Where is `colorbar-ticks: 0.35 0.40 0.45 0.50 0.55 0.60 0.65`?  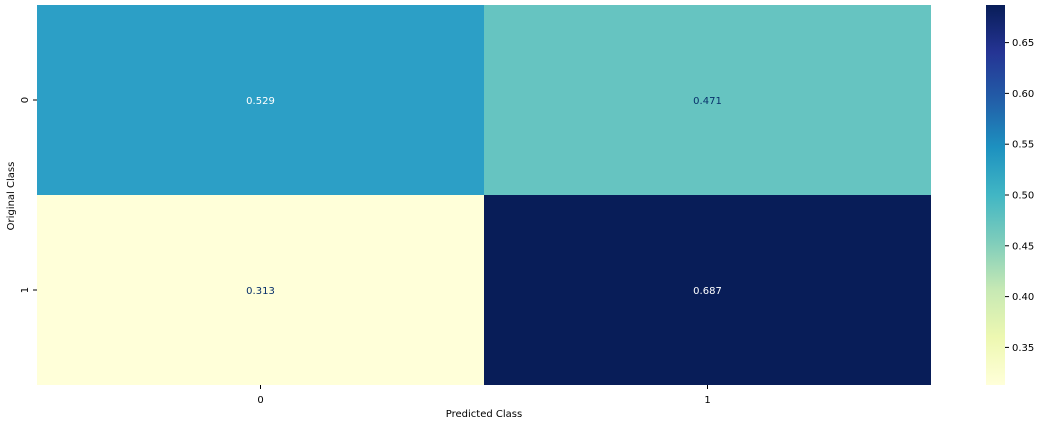 colorbar-ticks: 0.35 0.40 0.45 0.50 0.55 0.60 0.65 is located at coordinates (1019, 196).